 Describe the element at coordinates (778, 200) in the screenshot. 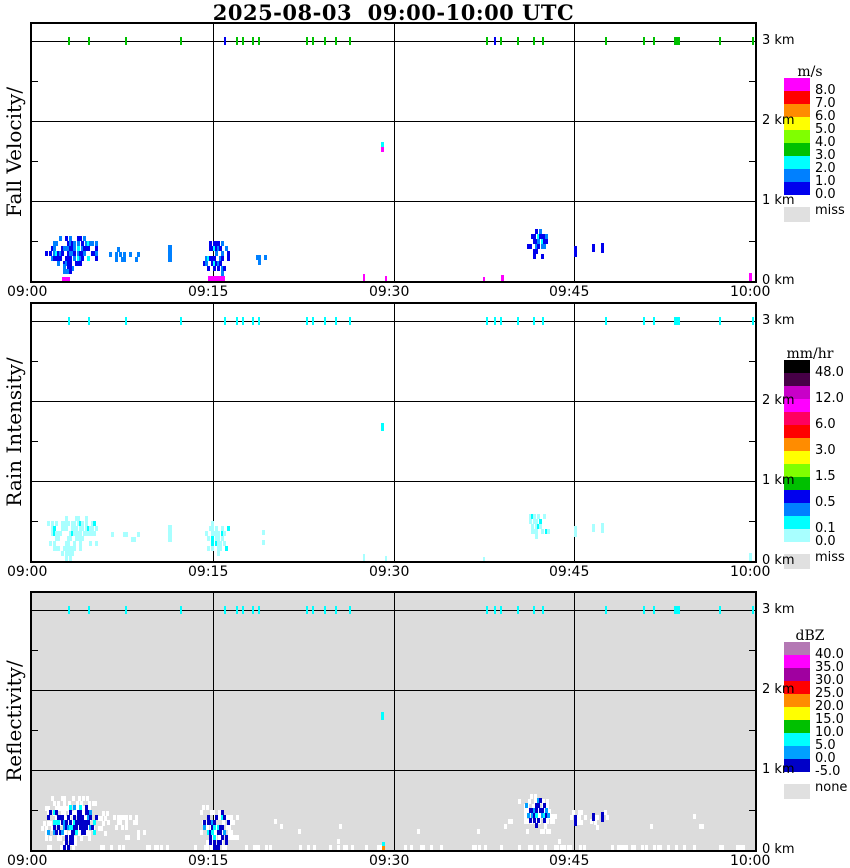

I see `height-label: 1 km` at that location.